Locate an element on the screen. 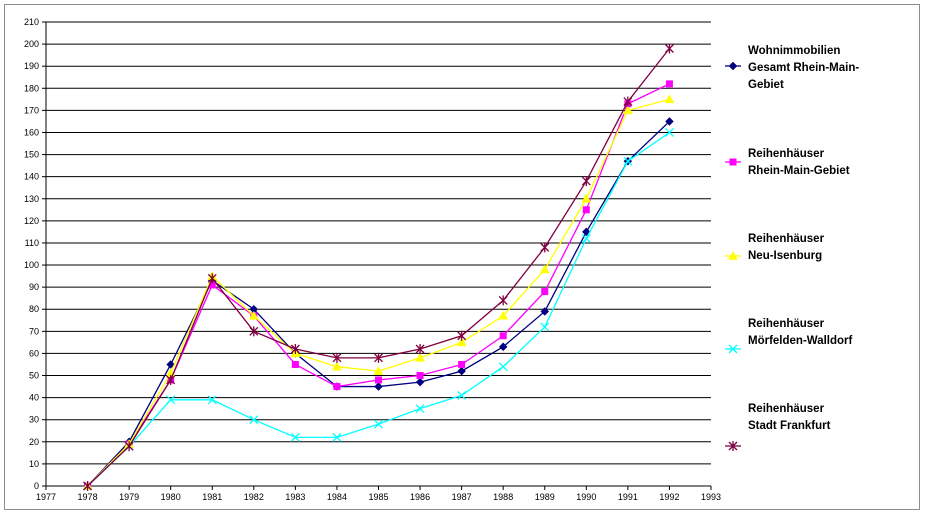  x-tick-label: 1990 is located at coordinates (586, 497).